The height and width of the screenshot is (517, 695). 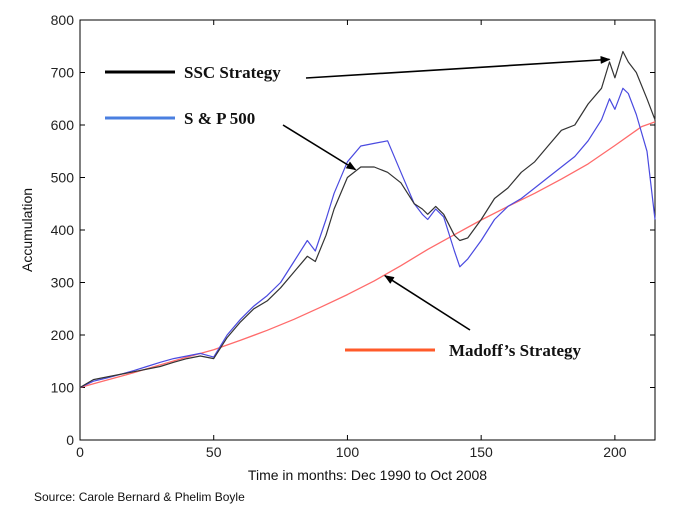 What do you see at coordinates (214, 452) in the screenshot?
I see `x-tick-label: 50` at bounding box center [214, 452].